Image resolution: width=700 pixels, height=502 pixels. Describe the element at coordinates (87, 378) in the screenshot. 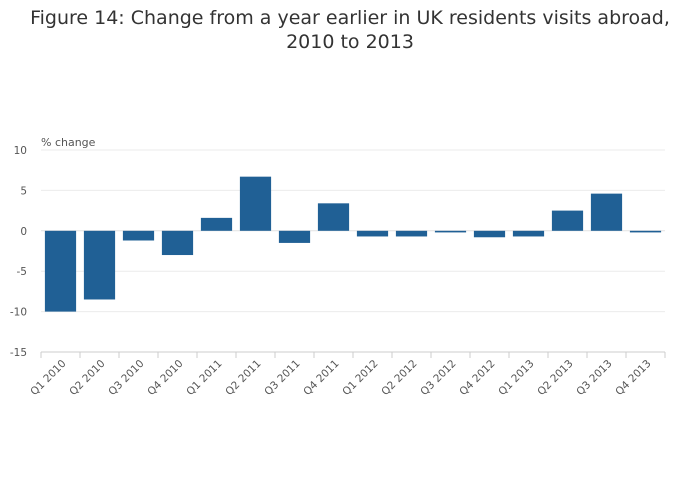

I see `x-tick-label: Q2 2010` at that location.